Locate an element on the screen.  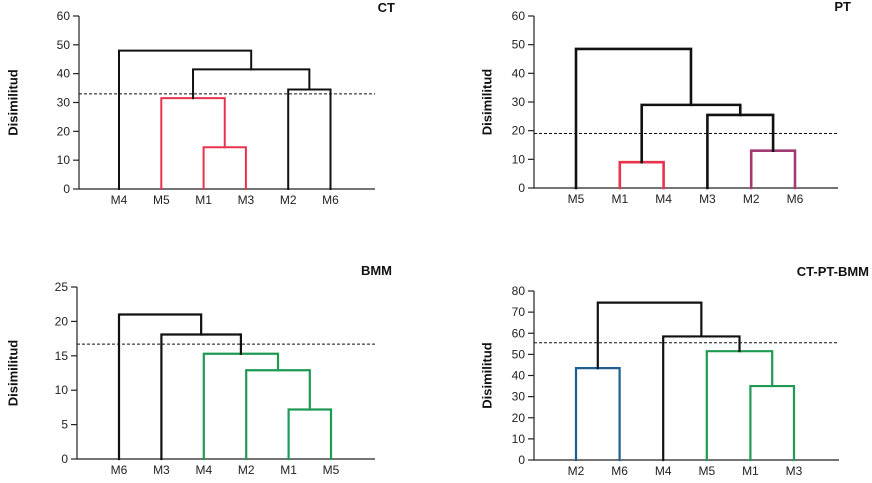
y-tick-label: 80 is located at coordinates (519, 291).